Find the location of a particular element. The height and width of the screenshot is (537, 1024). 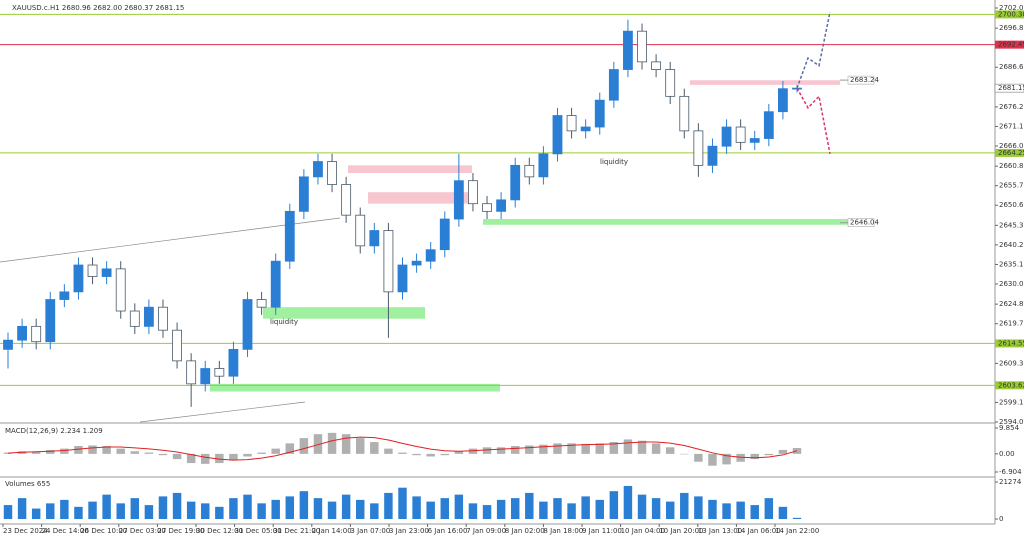

macd-label: MACD(12,26,9) 2.234 1.209 is located at coordinates (54, 431).